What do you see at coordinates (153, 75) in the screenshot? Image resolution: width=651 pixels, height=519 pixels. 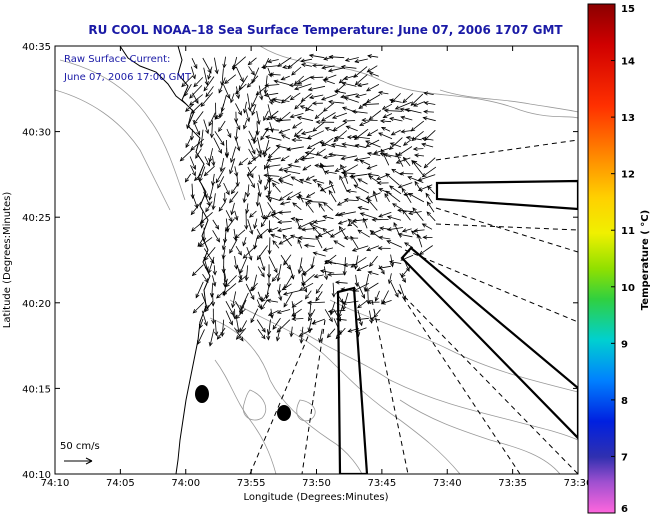 I see `coastline-north` at bounding box center [153, 75].